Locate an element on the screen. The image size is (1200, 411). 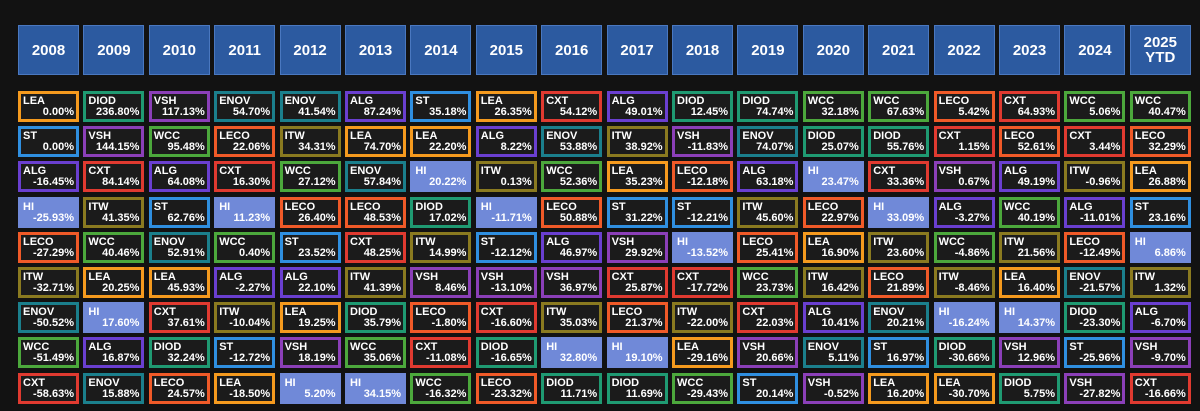
return-value: 3.44% is located at coordinates (1105, 147).